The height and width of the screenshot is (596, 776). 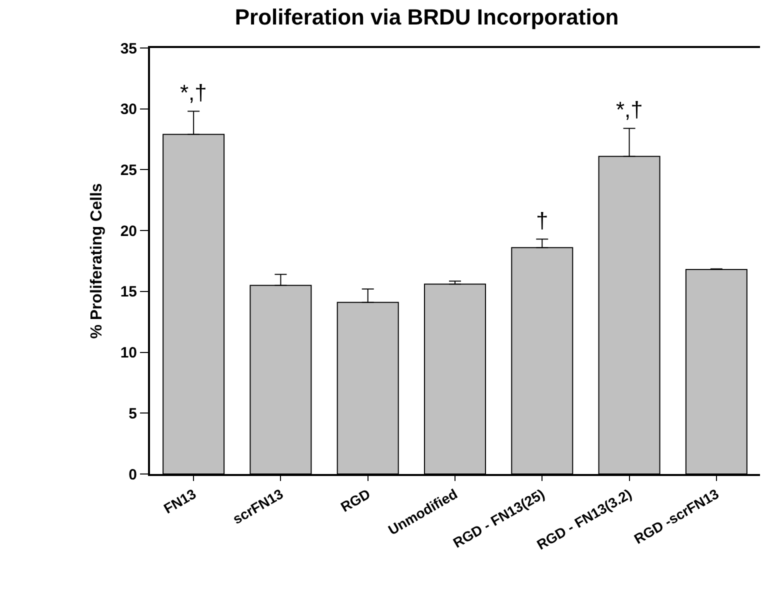 What do you see at coordinates (132, 475) in the screenshot?
I see `y-tick-label: 0` at bounding box center [132, 475].